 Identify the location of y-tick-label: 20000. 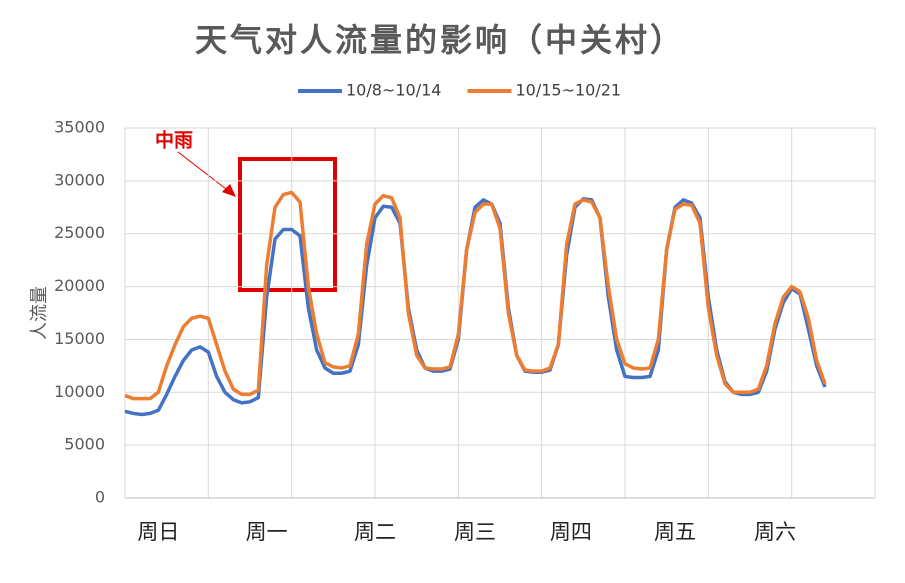
(79, 285).